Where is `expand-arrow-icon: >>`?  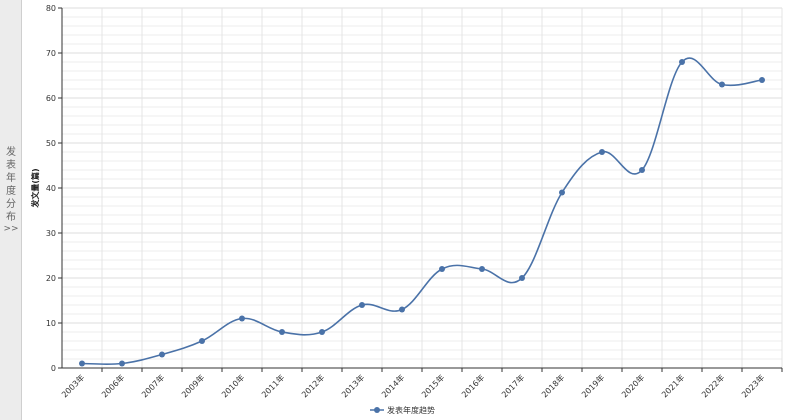
expand-arrow-icon: >> is located at coordinates (11, 229).